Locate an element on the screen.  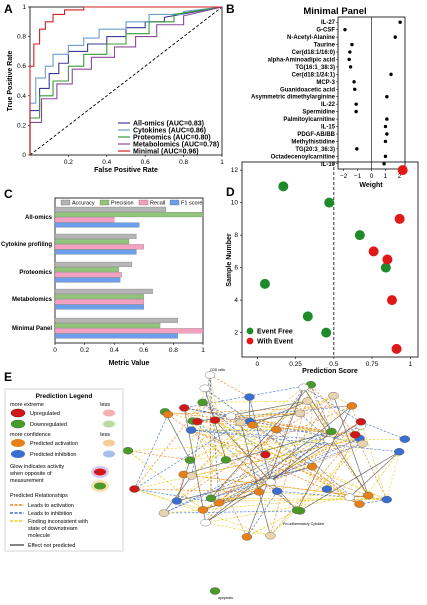
legend-rel-inconsistent-3: molecule is located at coordinates (39, 536).